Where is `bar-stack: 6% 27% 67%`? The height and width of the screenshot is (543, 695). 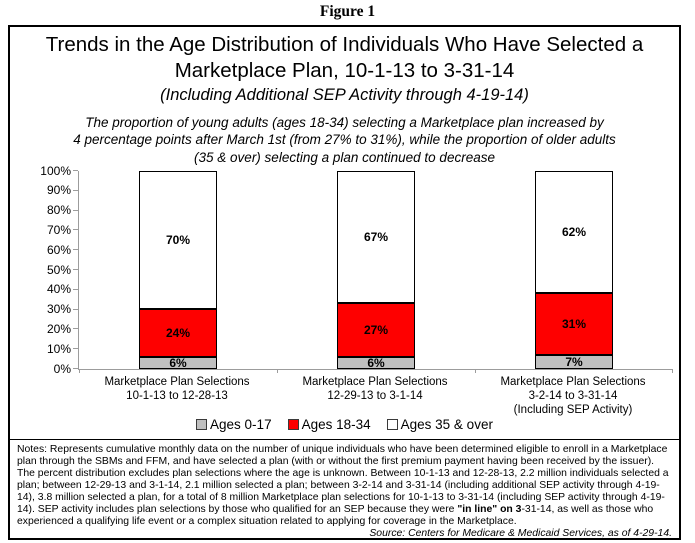 bar-stack: 6% 27% 67% is located at coordinates (376, 269).